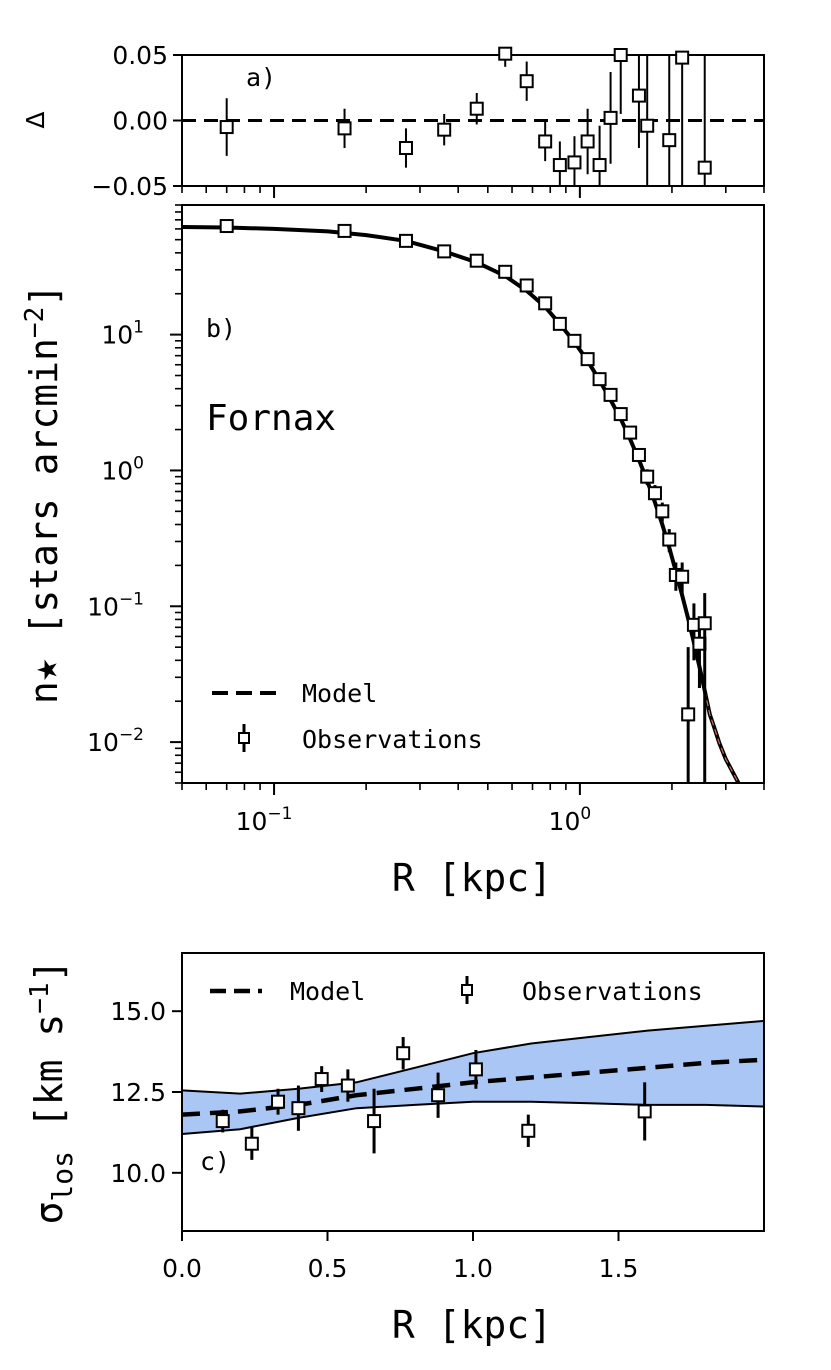 This screenshot has height=1370, width=831. What do you see at coordinates (140, 55) in the screenshot?
I see `residual-ytick-label: 0.05` at bounding box center [140, 55].